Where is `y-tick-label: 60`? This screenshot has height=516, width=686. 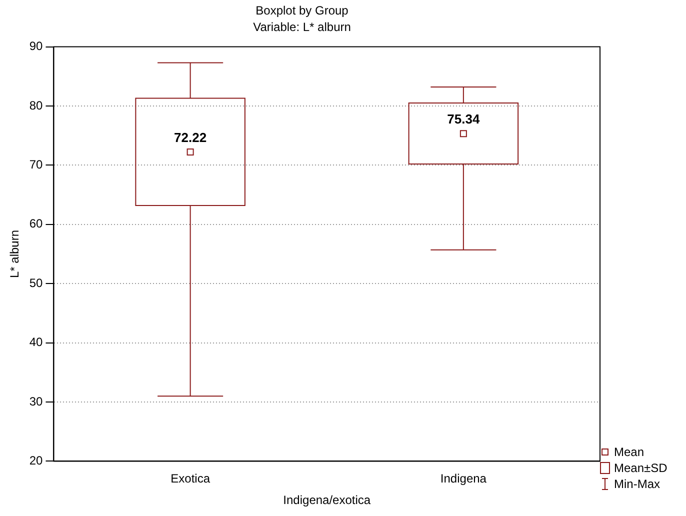
y-tick-label: 60 is located at coordinates (36, 223).